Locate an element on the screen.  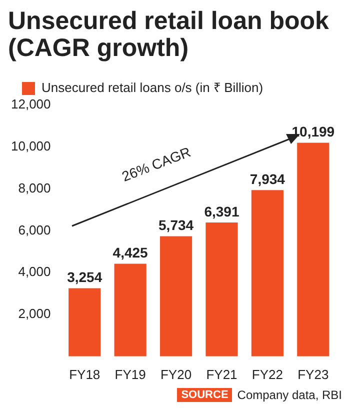
y-tick-label: 6,000 is located at coordinates (34, 230).